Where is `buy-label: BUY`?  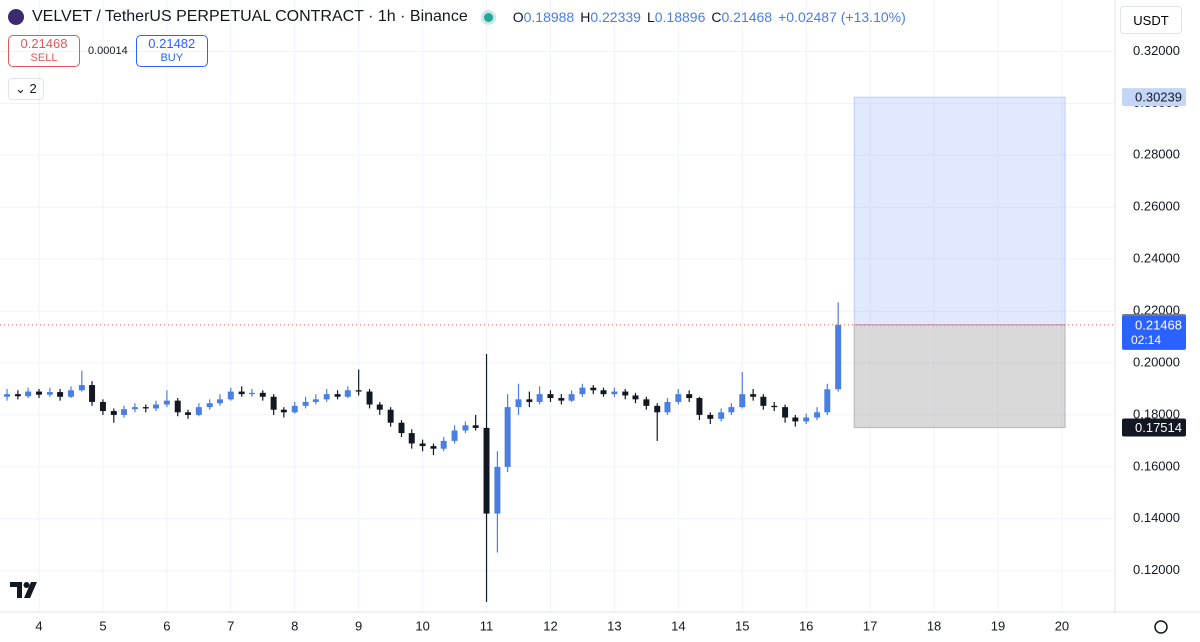 buy-label: BUY is located at coordinates (172, 58).